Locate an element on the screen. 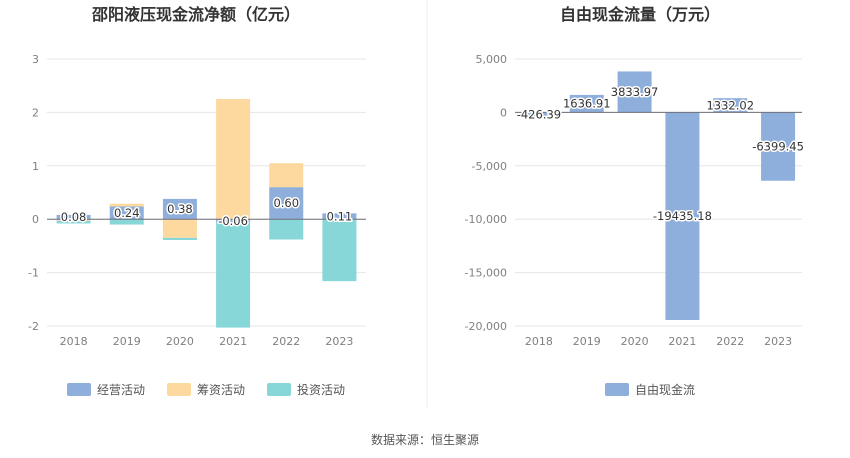 The image size is (850, 458). y-tick-label: 1 is located at coordinates (35, 166).